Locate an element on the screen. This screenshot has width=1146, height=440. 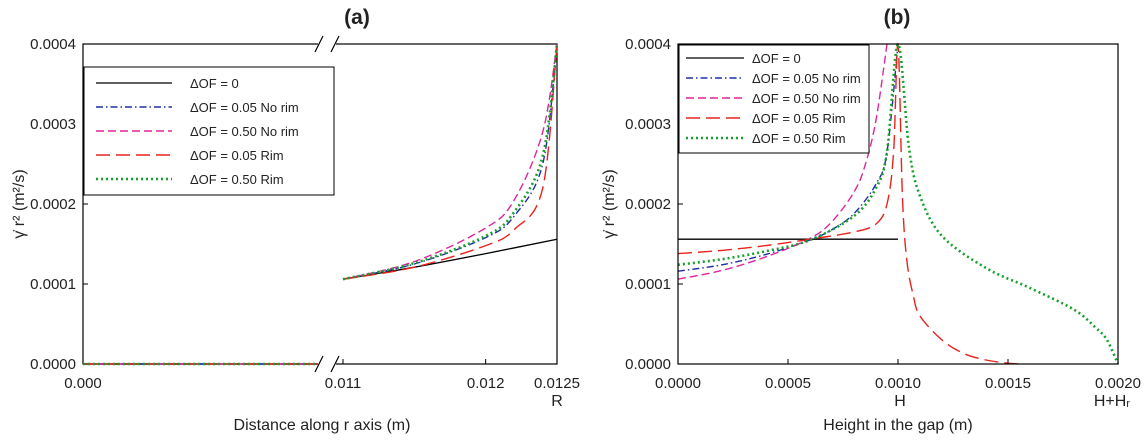
panel-a-x-axis-label: Distance along r axis (m) is located at coordinates (322, 425).